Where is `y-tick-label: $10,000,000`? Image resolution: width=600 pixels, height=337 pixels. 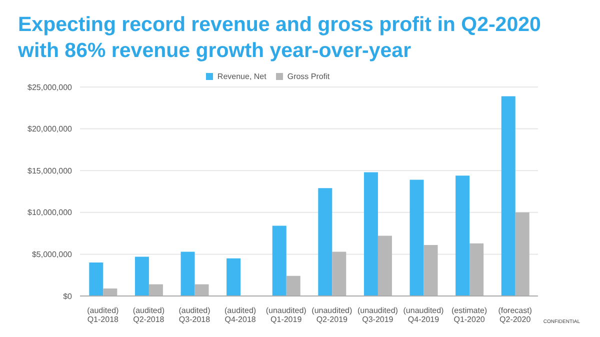 y-tick-label: $10,000,000 is located at coordinates (50, 213).